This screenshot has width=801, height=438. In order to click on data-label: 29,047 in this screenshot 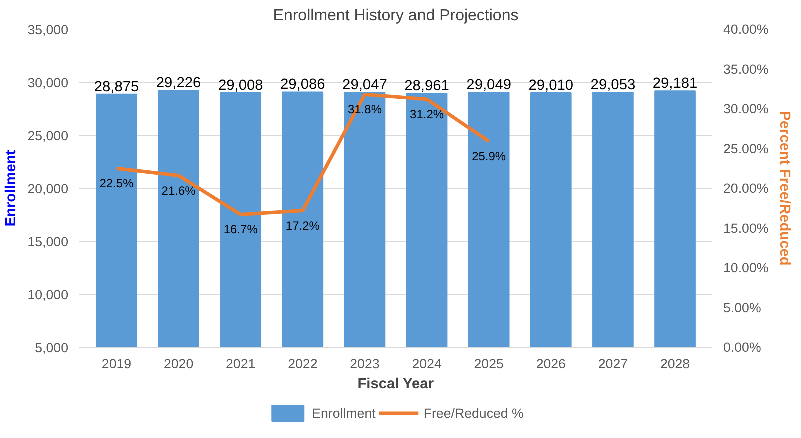, I will do `click(365, 86)`.